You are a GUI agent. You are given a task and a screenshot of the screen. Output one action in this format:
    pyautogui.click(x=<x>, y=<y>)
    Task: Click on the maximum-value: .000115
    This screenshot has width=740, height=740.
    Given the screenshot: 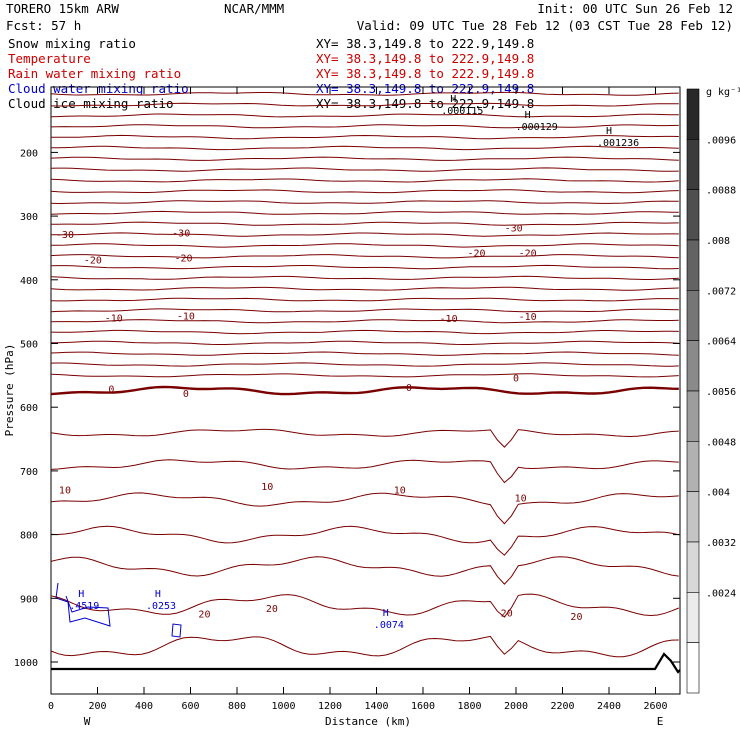 What is the action you would take?
    pyautogui.click(x=462, y=111)
    